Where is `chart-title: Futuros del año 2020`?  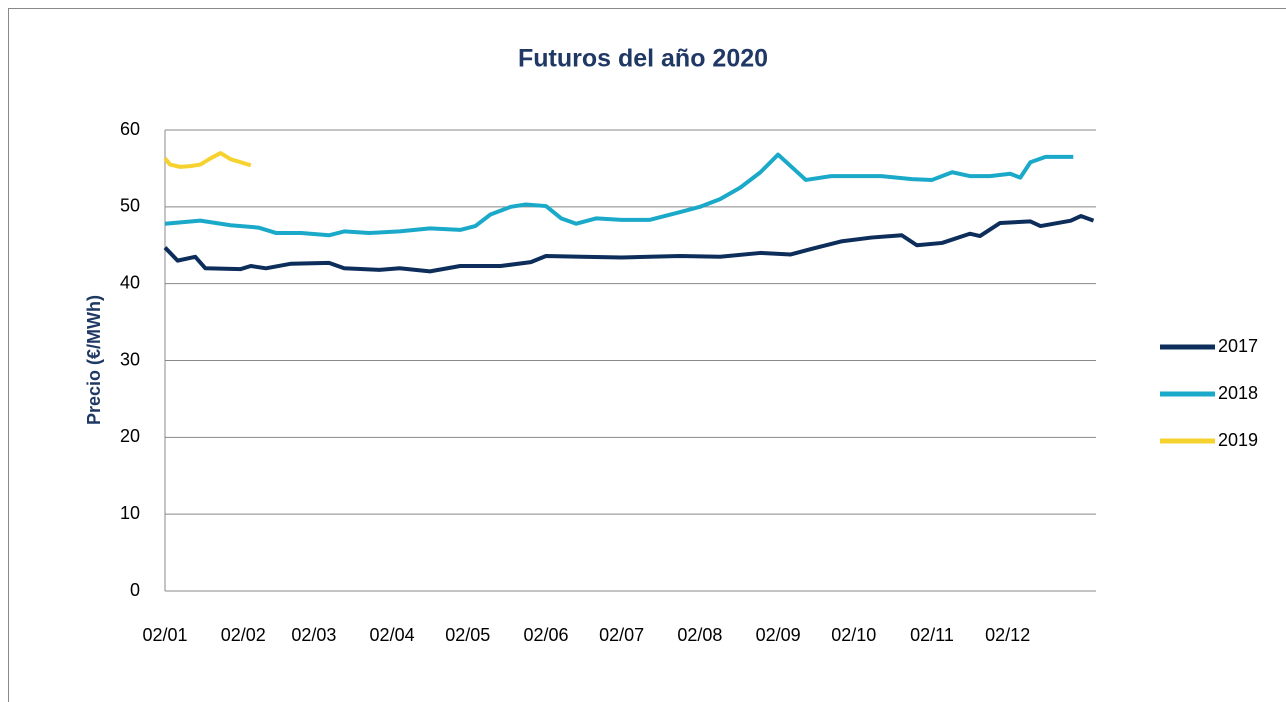 chart-title: Futuros del año 2020 is located at coordinates (643, 59).